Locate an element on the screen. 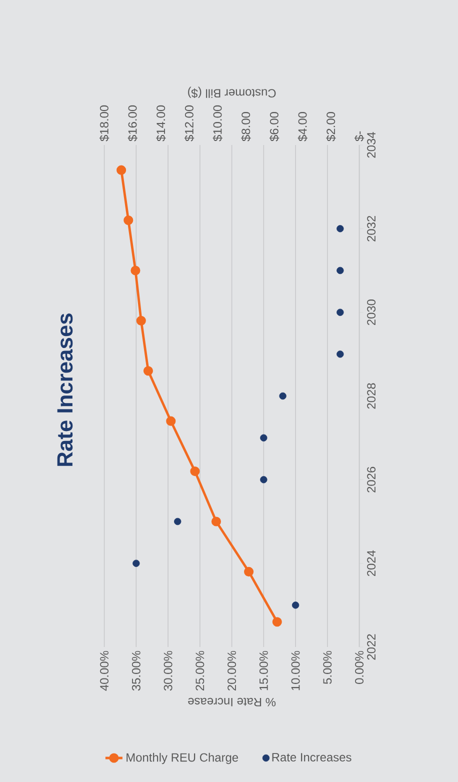 The width and height of the screenshot is (458, 782). x2-tick-label: $8.00 is located at coordinates (246, 127).